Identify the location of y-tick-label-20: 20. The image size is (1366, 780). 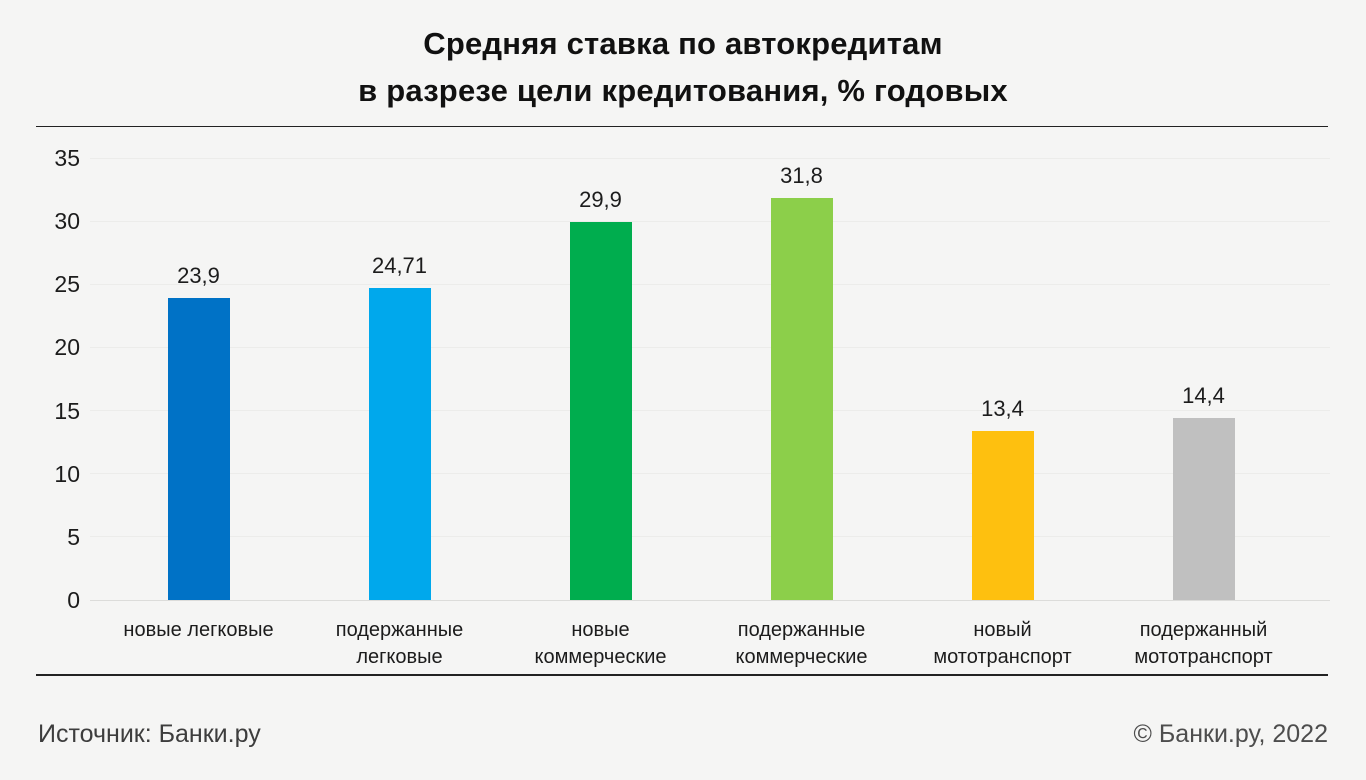
(67, 347).